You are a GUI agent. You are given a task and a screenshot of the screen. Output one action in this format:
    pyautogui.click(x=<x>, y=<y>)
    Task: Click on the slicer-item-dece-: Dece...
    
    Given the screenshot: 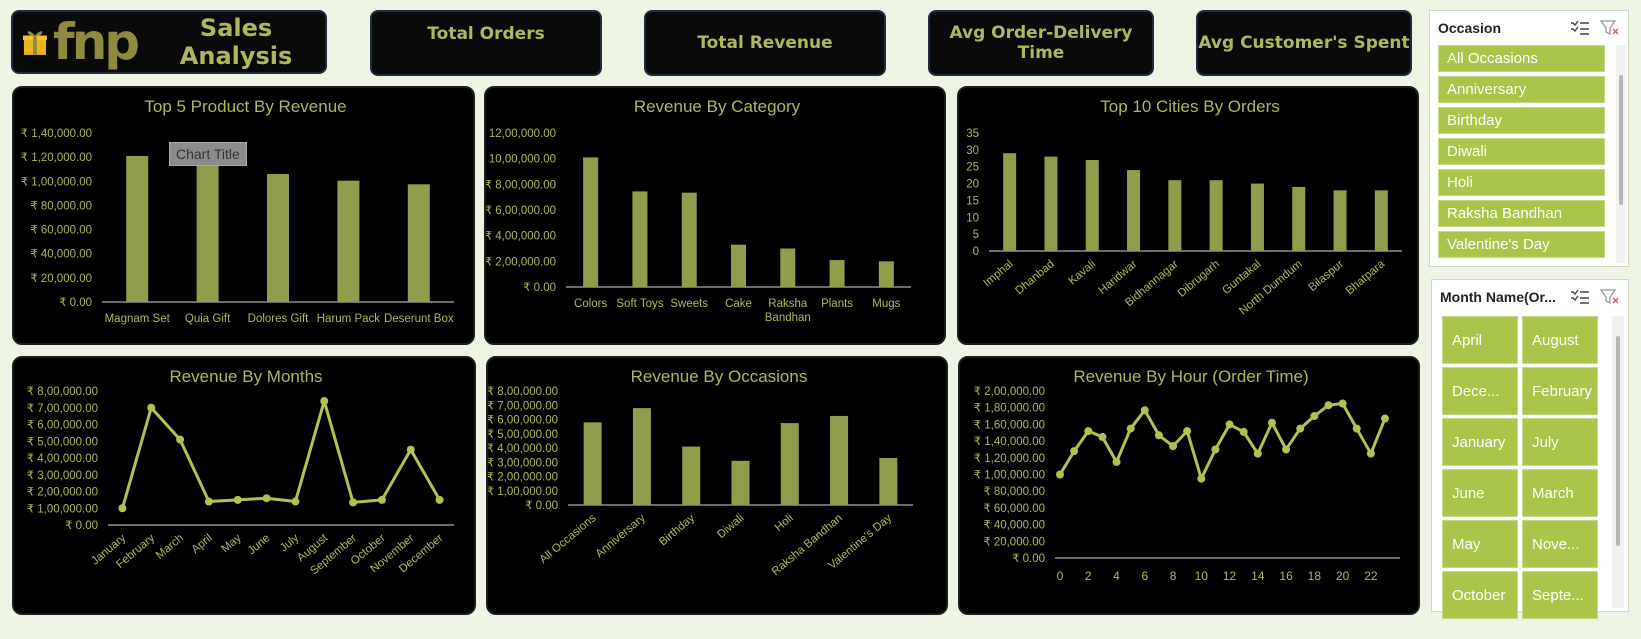 What is the action you would take?
    pyautogui.click(x=1480, y=391)
    